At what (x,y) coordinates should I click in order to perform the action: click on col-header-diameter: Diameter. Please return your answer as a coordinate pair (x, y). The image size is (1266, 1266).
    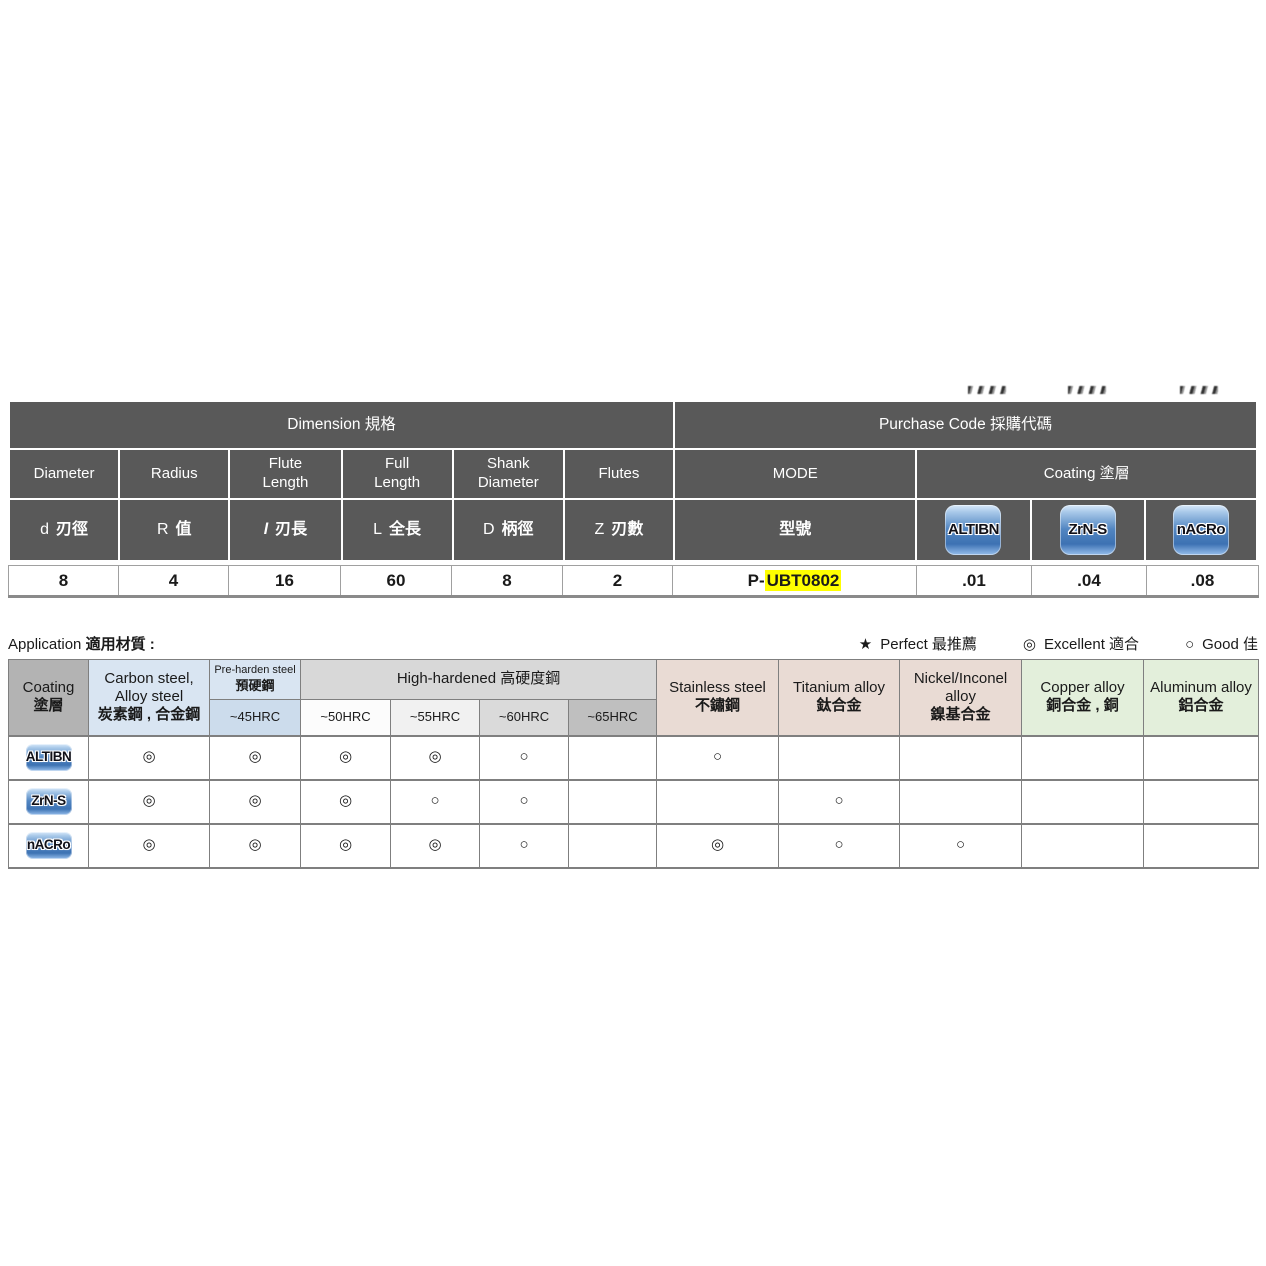
    Looking at the image, I should click on (64, 474).